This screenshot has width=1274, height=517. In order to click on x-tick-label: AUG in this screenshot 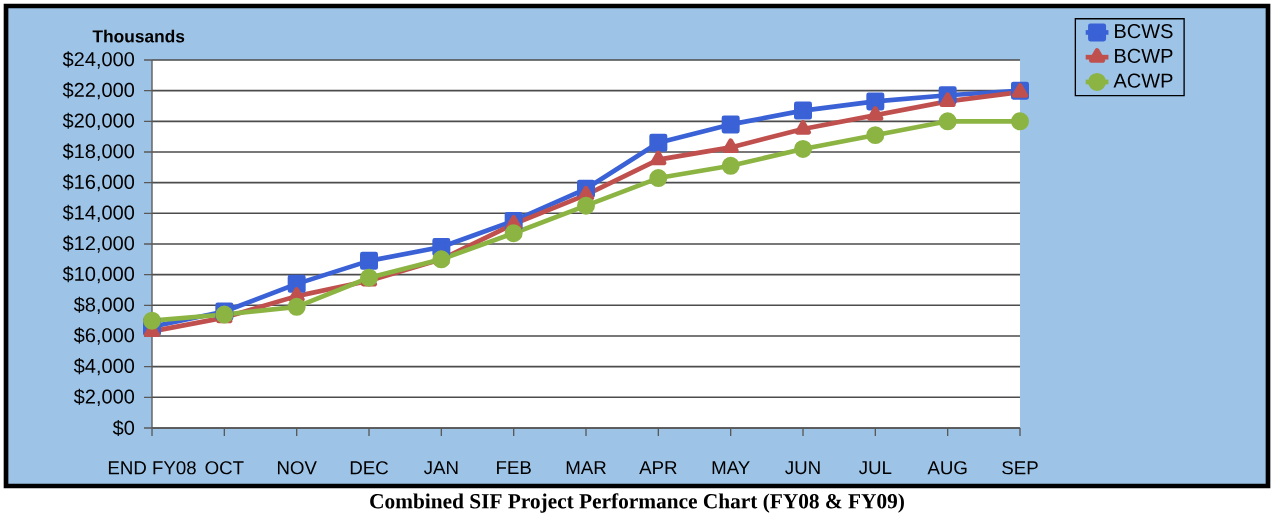, I will do `click(947, 468)`.